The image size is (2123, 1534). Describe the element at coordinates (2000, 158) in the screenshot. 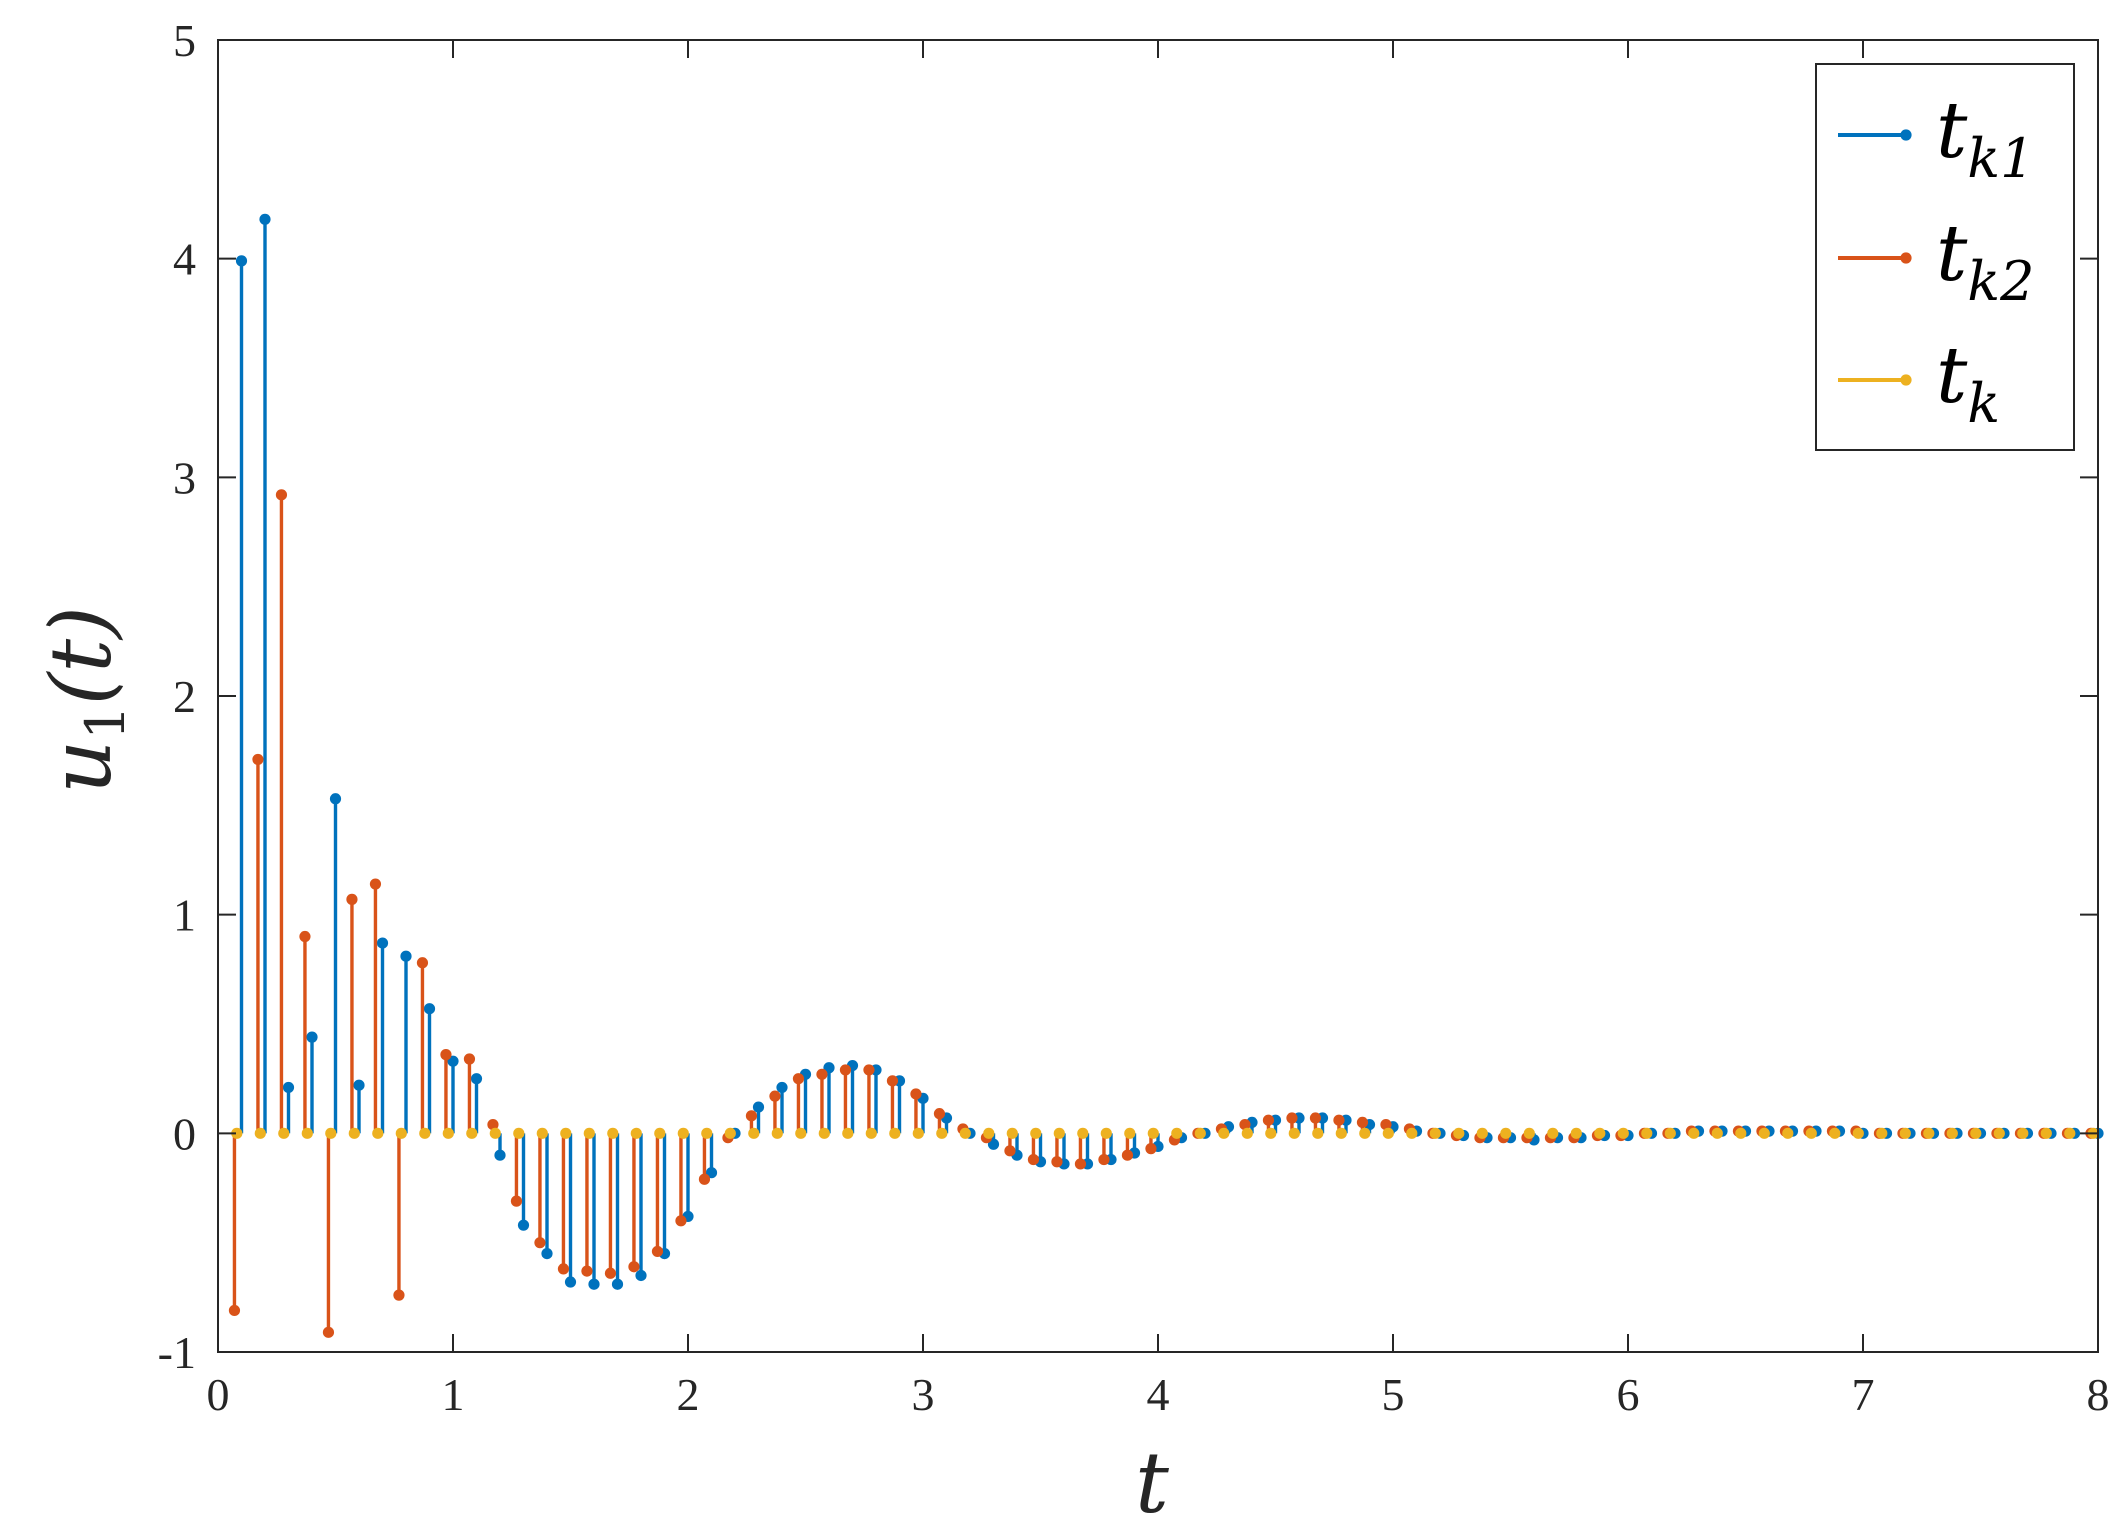

I see `legend-label-subscript: k1` at that location.